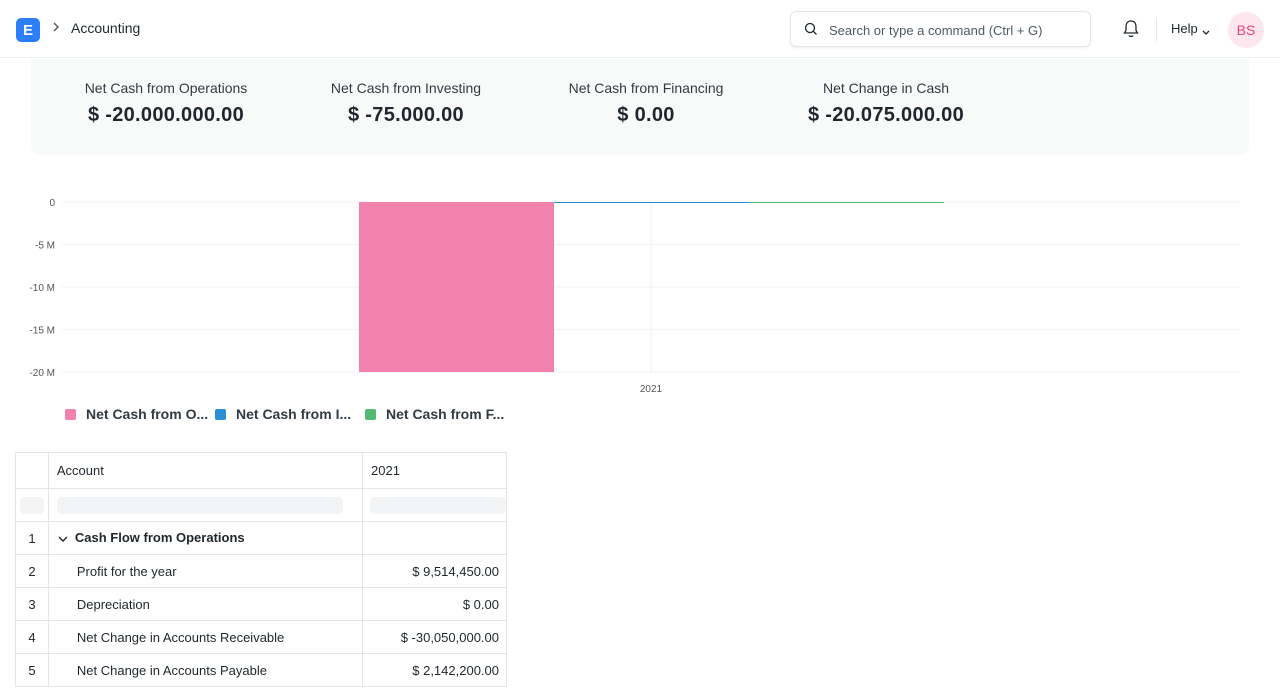  I want to click on y-tick-label: -10 M, so click(42, 288).